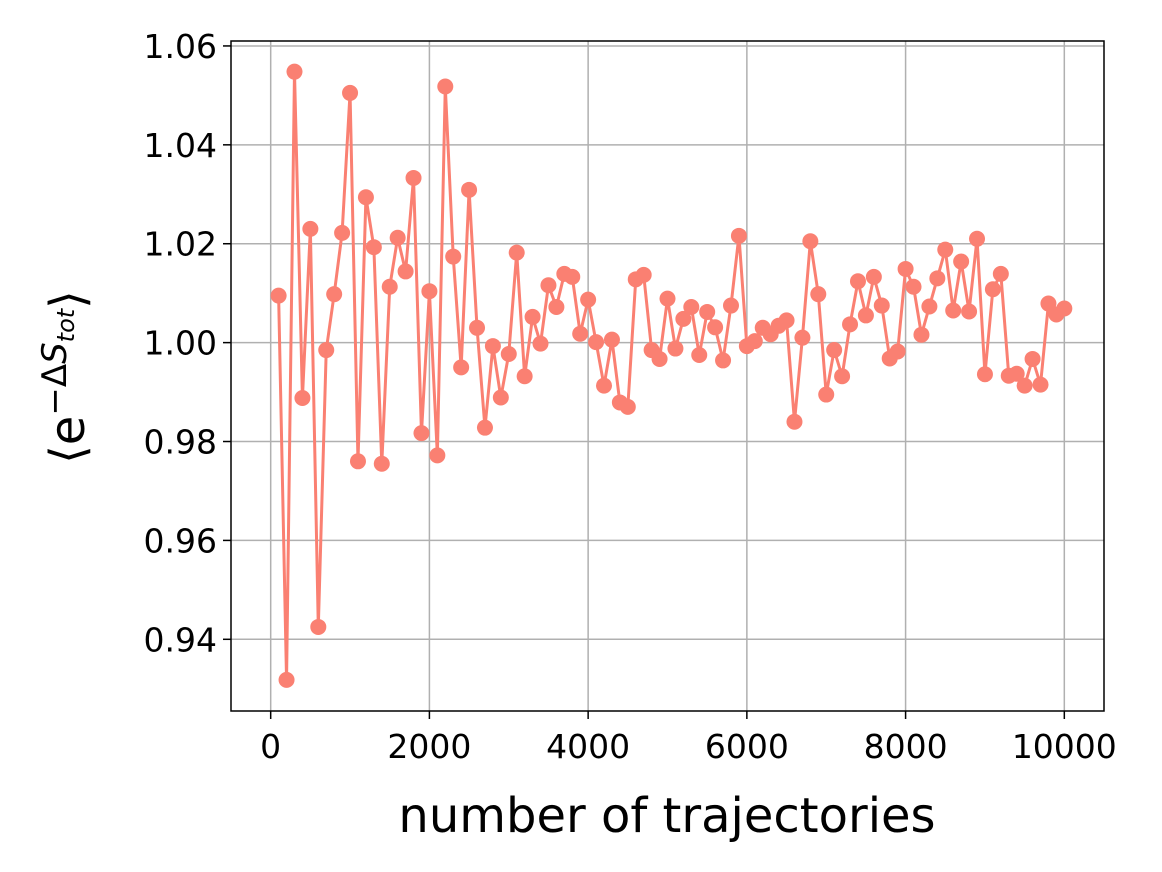 Image resolution: width=1162 pixels, height=872 pixels. I want to click on y-tick-label: 1.06, so click(180, 46).